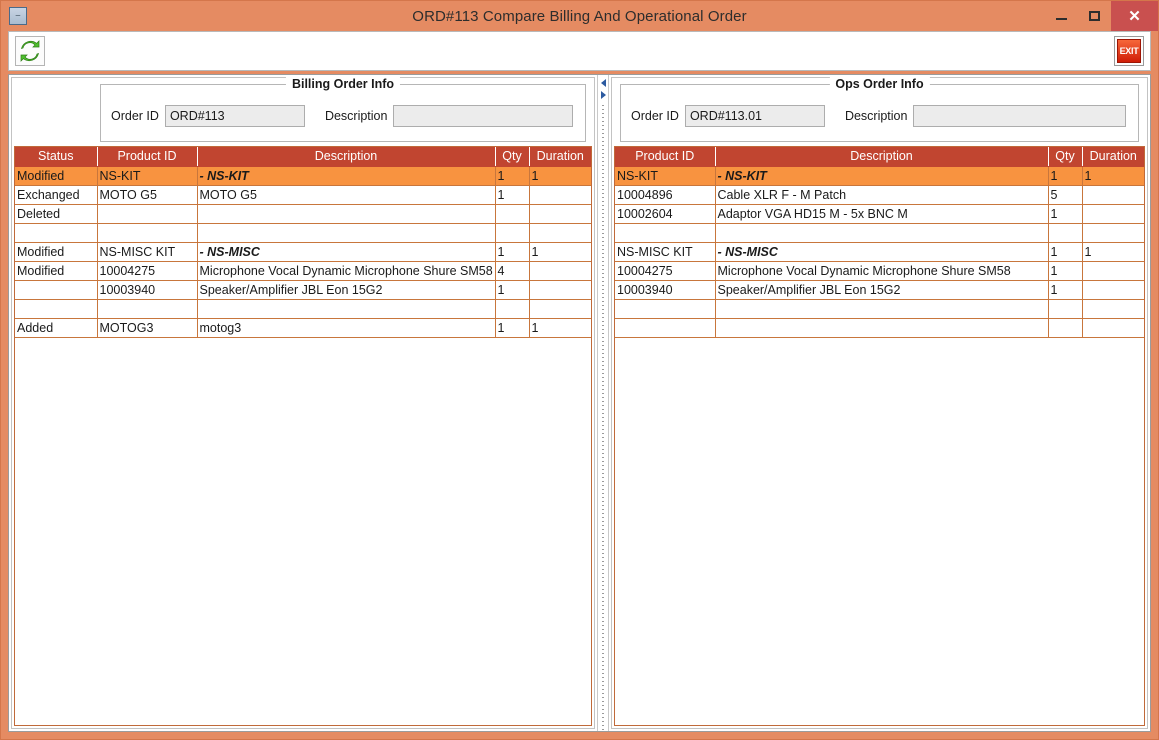 The width and height of the screenshot is (1159, 740). What do you see at coordinates (56, 214) in the screenshot?
I see `billing-cell-status: Deleted` at bounding box center [56, 214].